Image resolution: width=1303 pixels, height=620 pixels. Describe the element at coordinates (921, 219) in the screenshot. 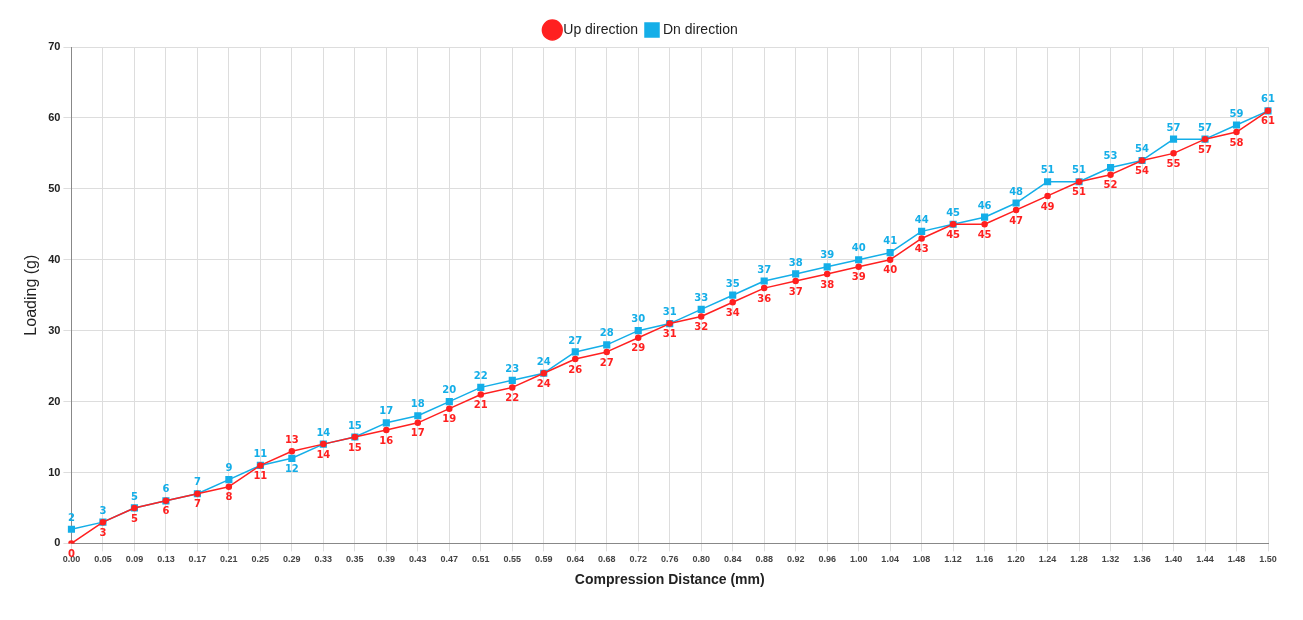

I see `data-label: 44` at that location.